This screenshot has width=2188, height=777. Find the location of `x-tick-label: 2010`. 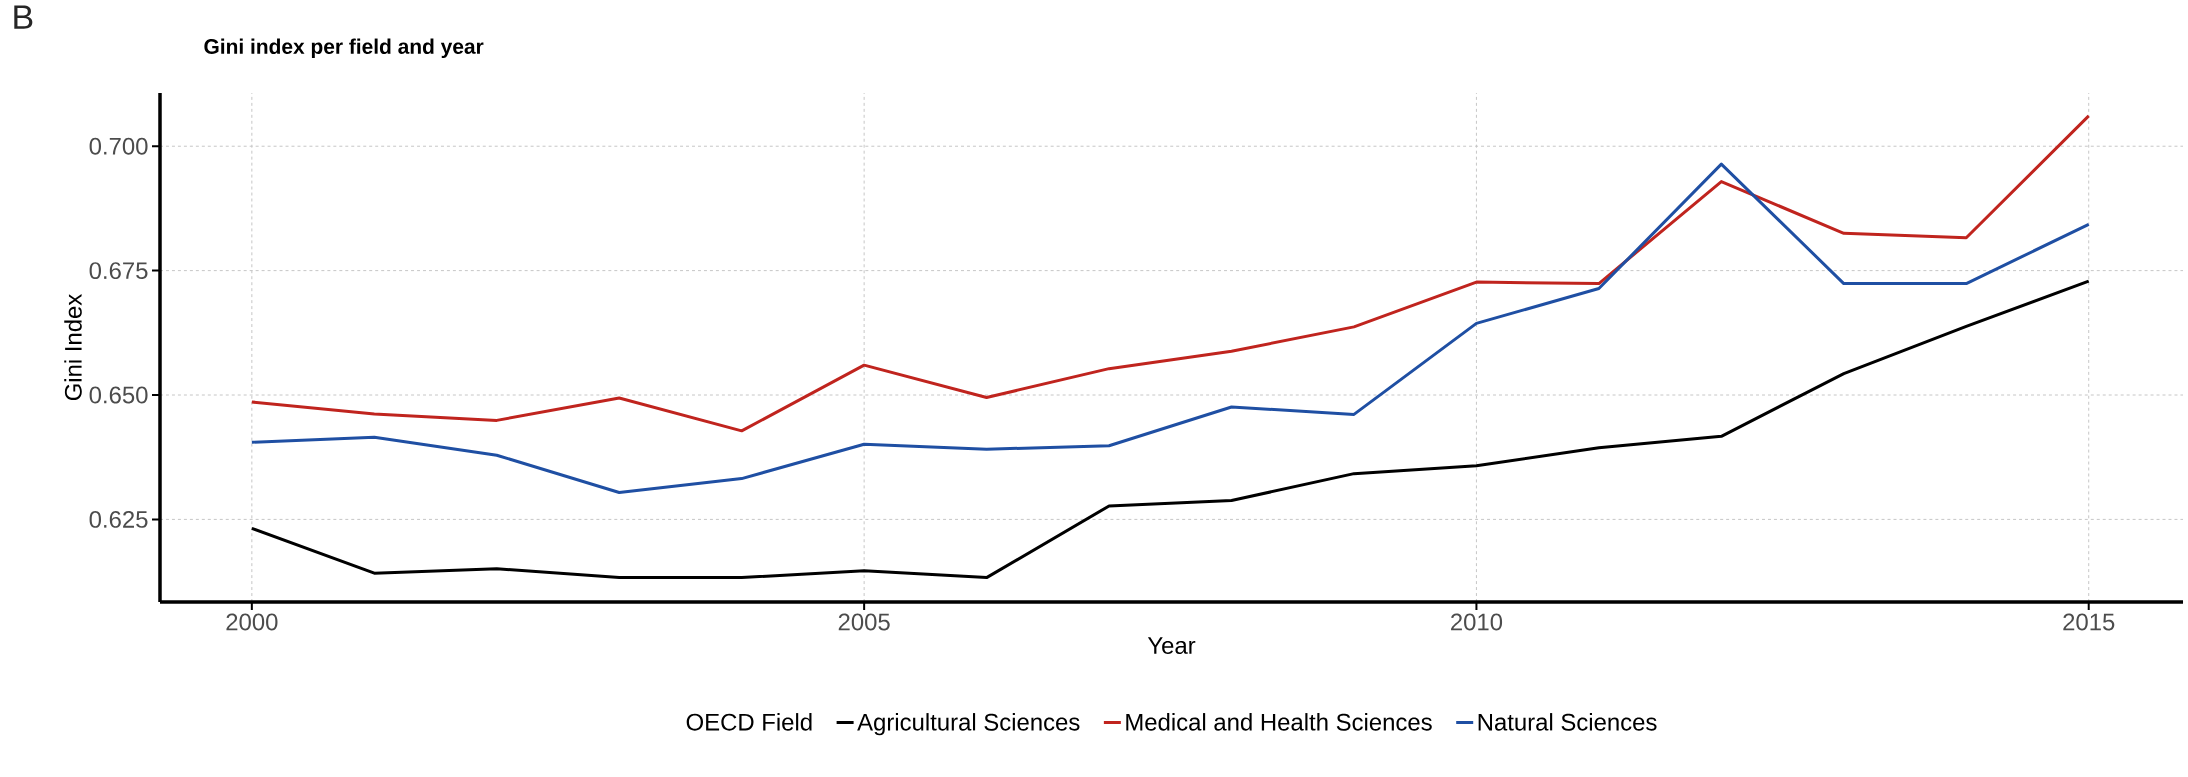

x-tick-label: 2010 is located at coordinates (1477, 622).